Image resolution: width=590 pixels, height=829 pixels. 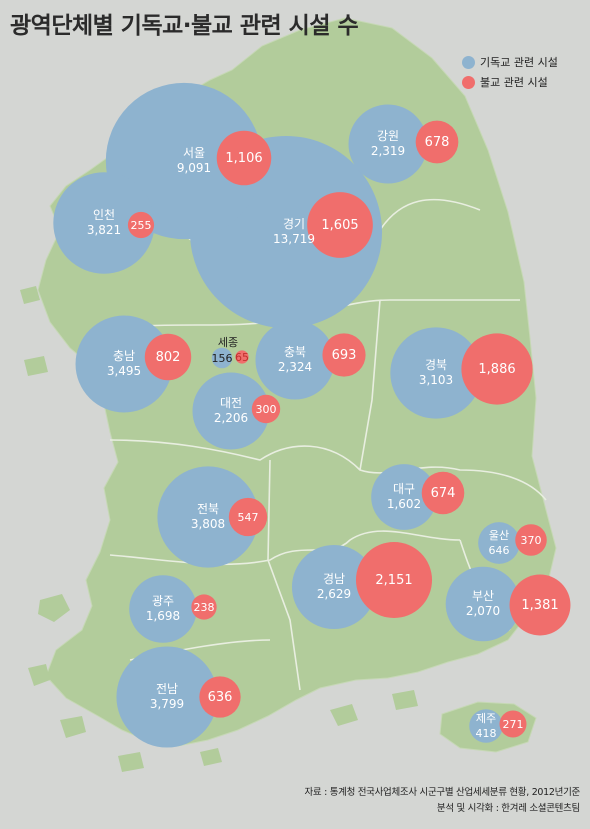 I want to click on region-name-경남: 경남, so click(x=334, y=579).